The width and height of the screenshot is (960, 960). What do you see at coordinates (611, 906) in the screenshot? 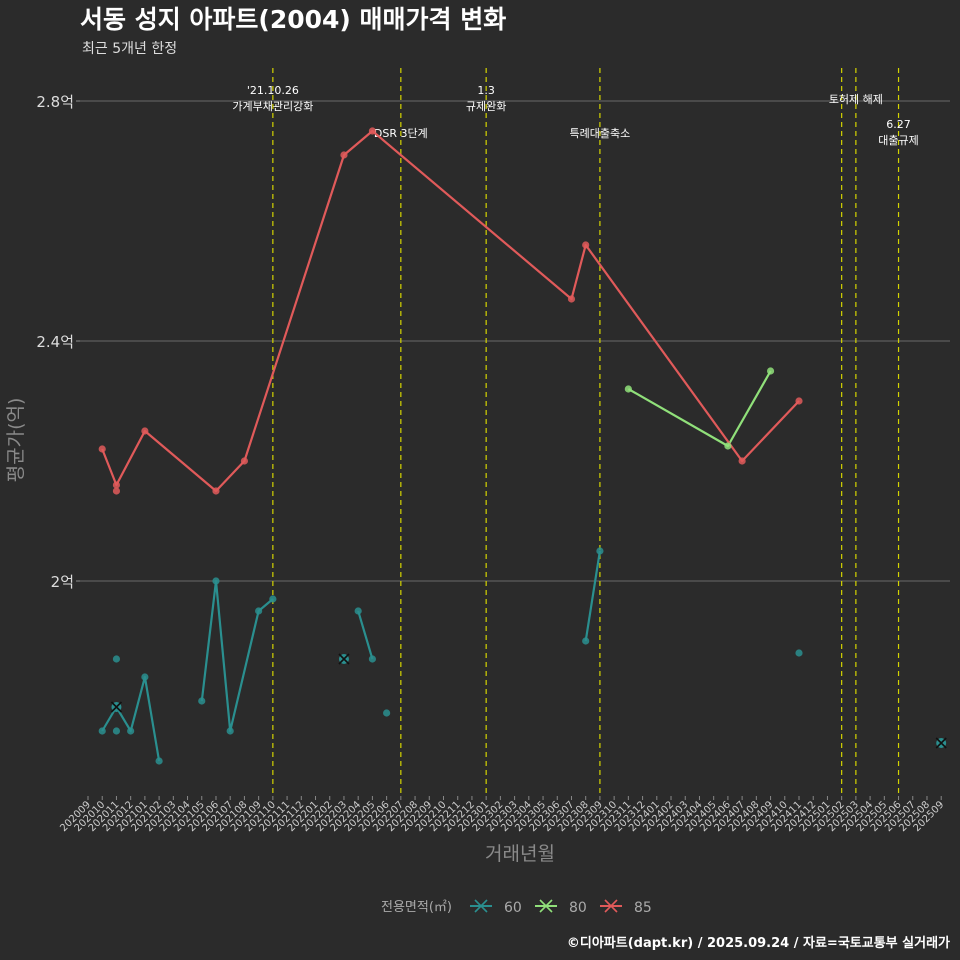
I see `legend-85-marker` at bounding box center [611, 906].